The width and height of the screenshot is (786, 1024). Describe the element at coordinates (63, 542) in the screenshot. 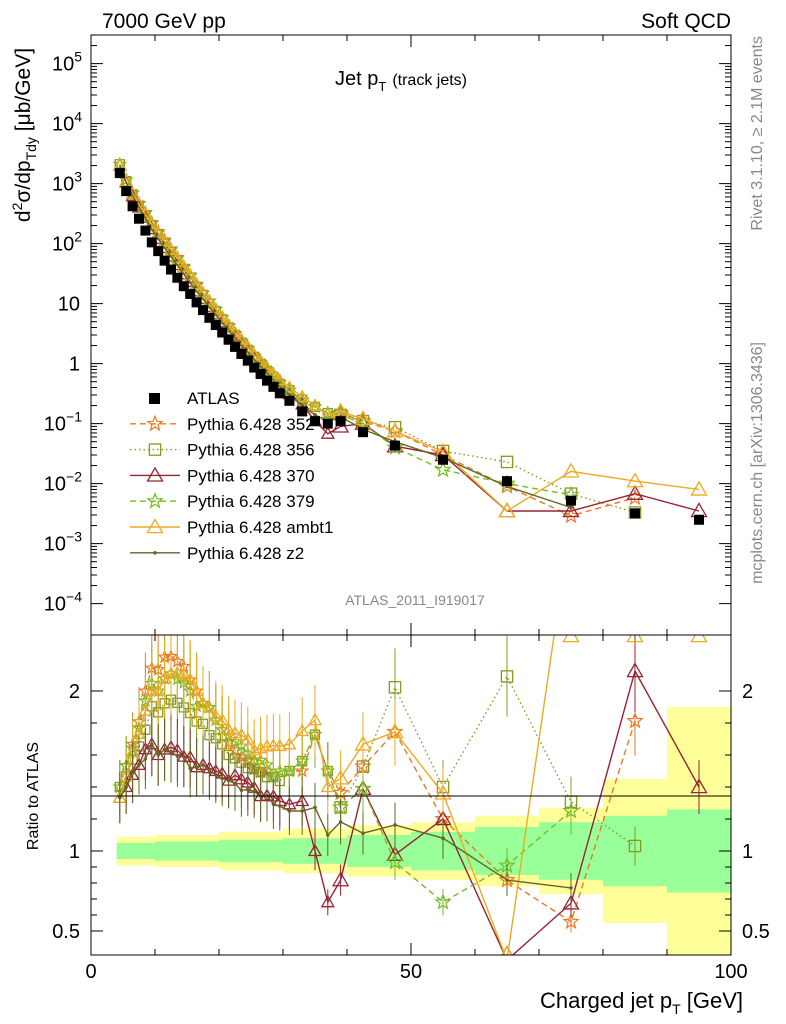

I see `y-tick-label: 10⁻³` at that location.